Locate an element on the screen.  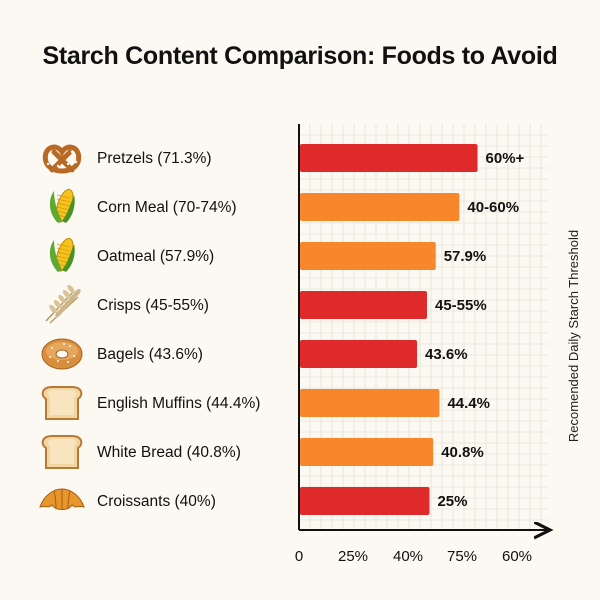
wheat-icon is located at coordinates (63, 304).